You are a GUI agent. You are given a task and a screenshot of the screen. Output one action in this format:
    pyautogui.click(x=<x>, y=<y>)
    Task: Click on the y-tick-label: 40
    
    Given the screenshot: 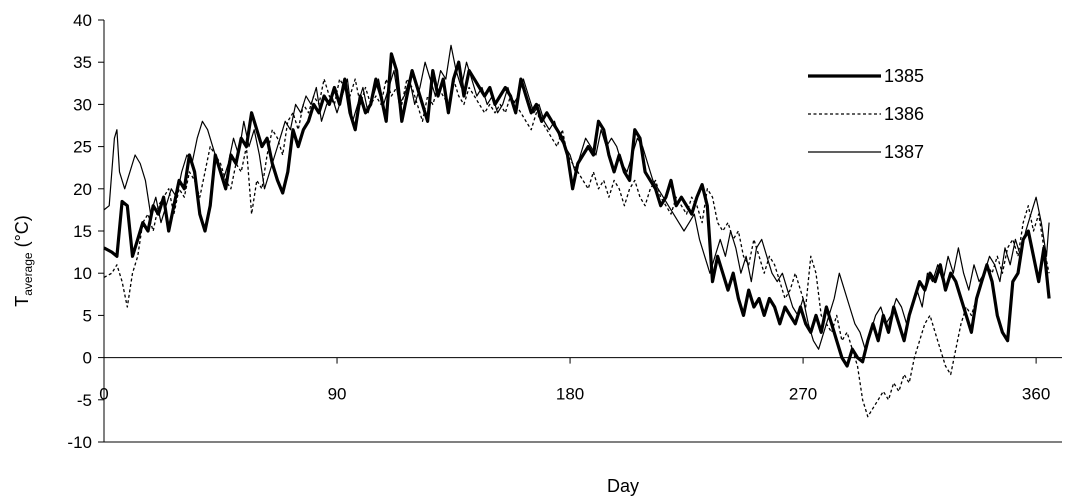 What is the action you would take?
    pyautogui.click(x=82, y=20)
    